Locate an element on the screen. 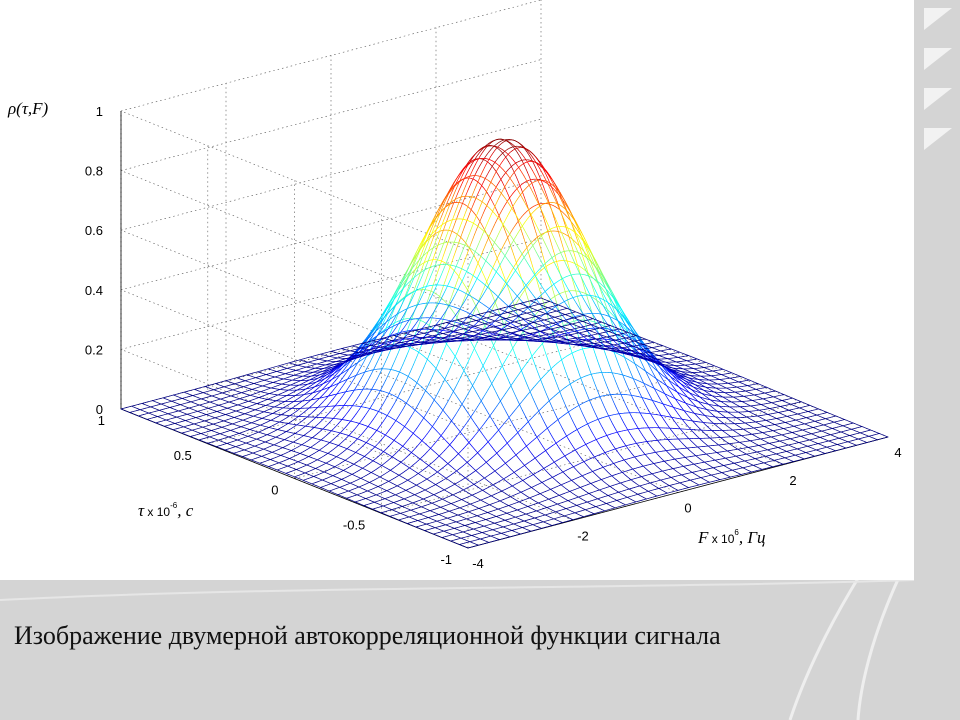 The image size is (960, 720). corner-triangles is located at coordinates (938, 79).